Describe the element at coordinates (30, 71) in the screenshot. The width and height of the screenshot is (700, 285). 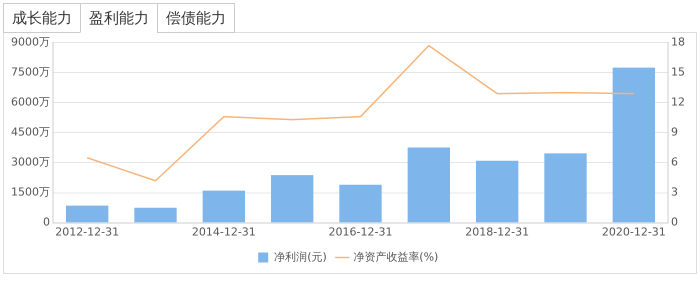
I see `y-tick-label: 7500万` at that location.